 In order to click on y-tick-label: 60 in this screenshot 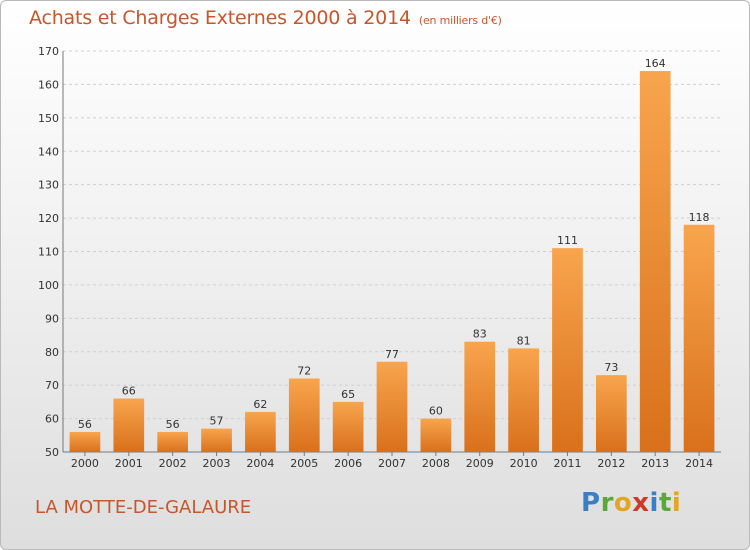, I will do `click(52, 419)`.